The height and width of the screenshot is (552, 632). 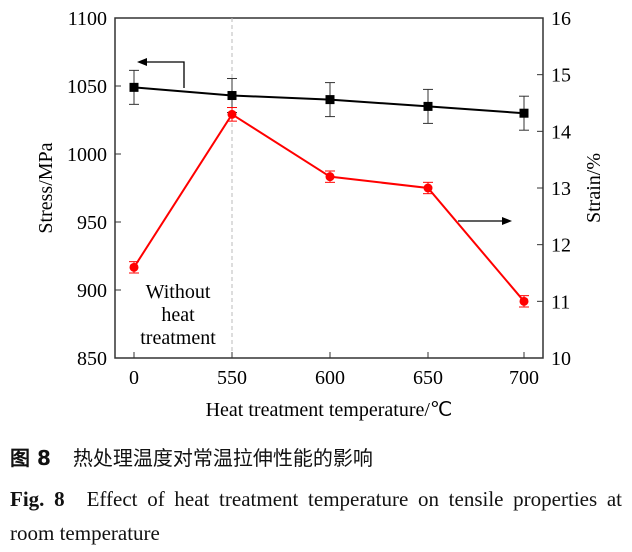 What do you see at coordinates (561, 132) in the screenshot?
I see `right-tick-label: 14` at bounding box center [561, 132].